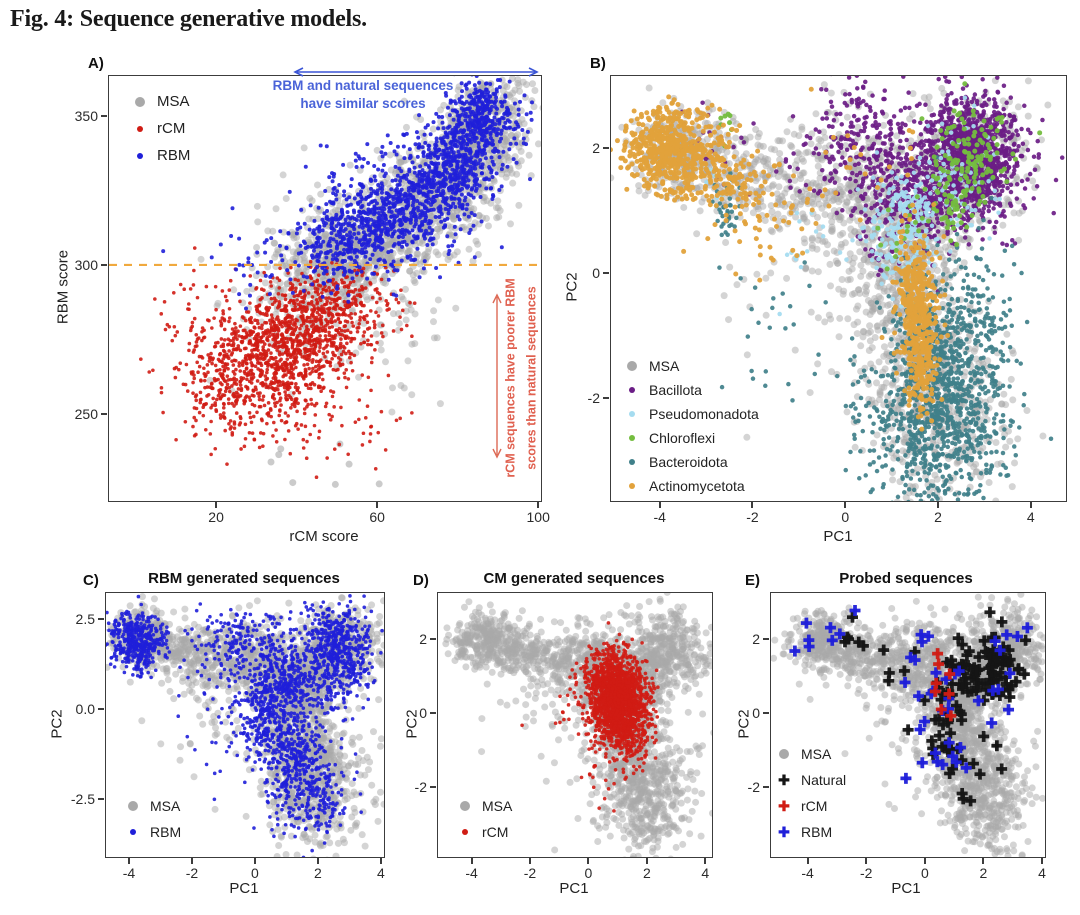 The width and height of the screenshot is (1080, 915). I want to click on legend-item-label: Pseudomonadota, so click(704, 414).